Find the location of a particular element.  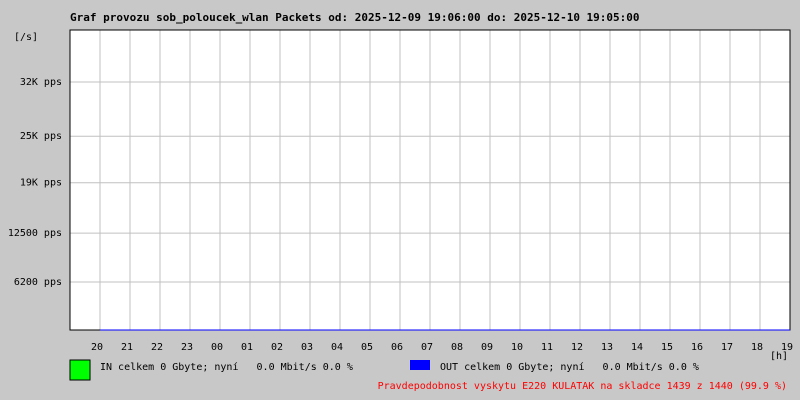

x-tick-label: 17 is located at coordinates (727, 347).